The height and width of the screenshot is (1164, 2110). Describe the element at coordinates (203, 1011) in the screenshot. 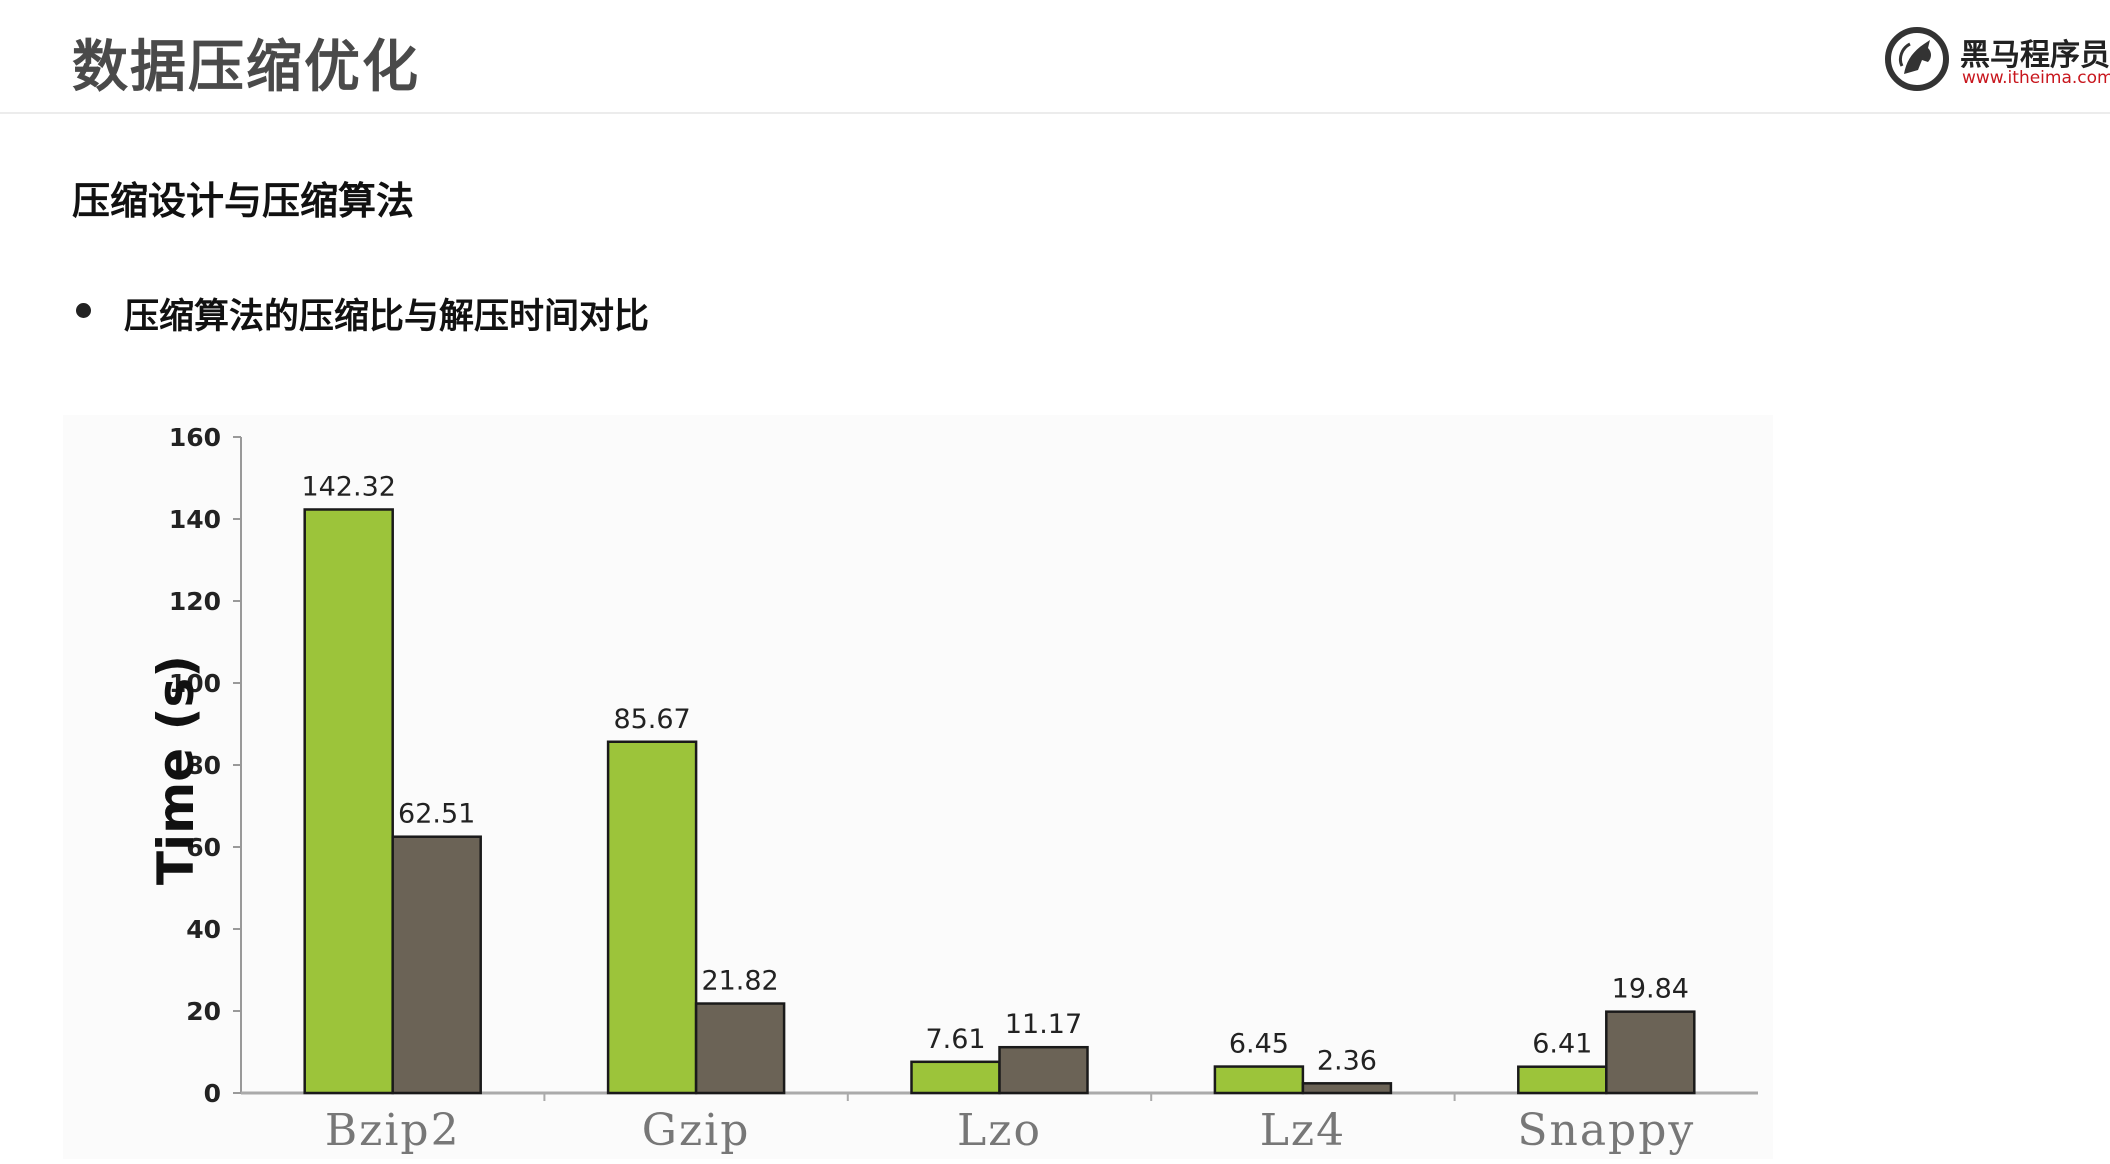

I see `y-tick-label: 20` at that location.